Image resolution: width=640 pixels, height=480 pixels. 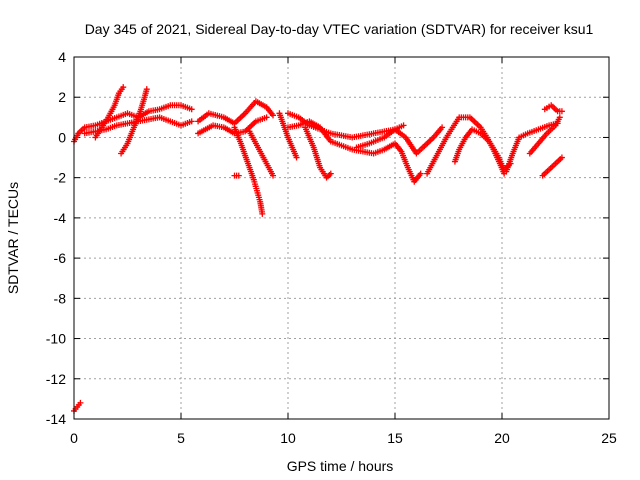 I want to click on y-tick-label: -8, so click(x=60, y=298).